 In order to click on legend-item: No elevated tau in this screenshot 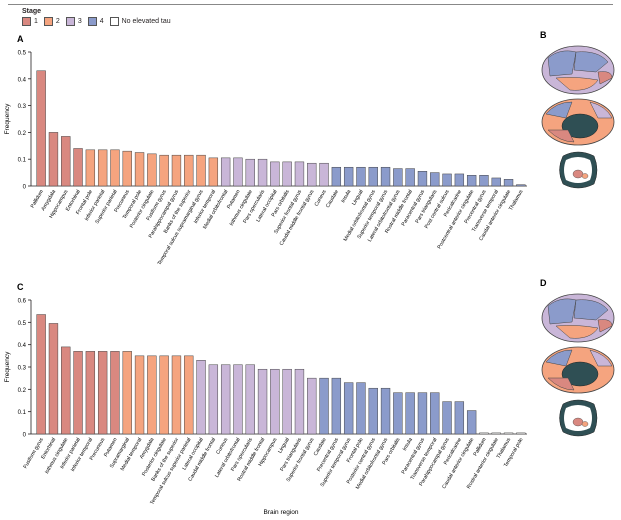, I will do `click(140, 21)`.